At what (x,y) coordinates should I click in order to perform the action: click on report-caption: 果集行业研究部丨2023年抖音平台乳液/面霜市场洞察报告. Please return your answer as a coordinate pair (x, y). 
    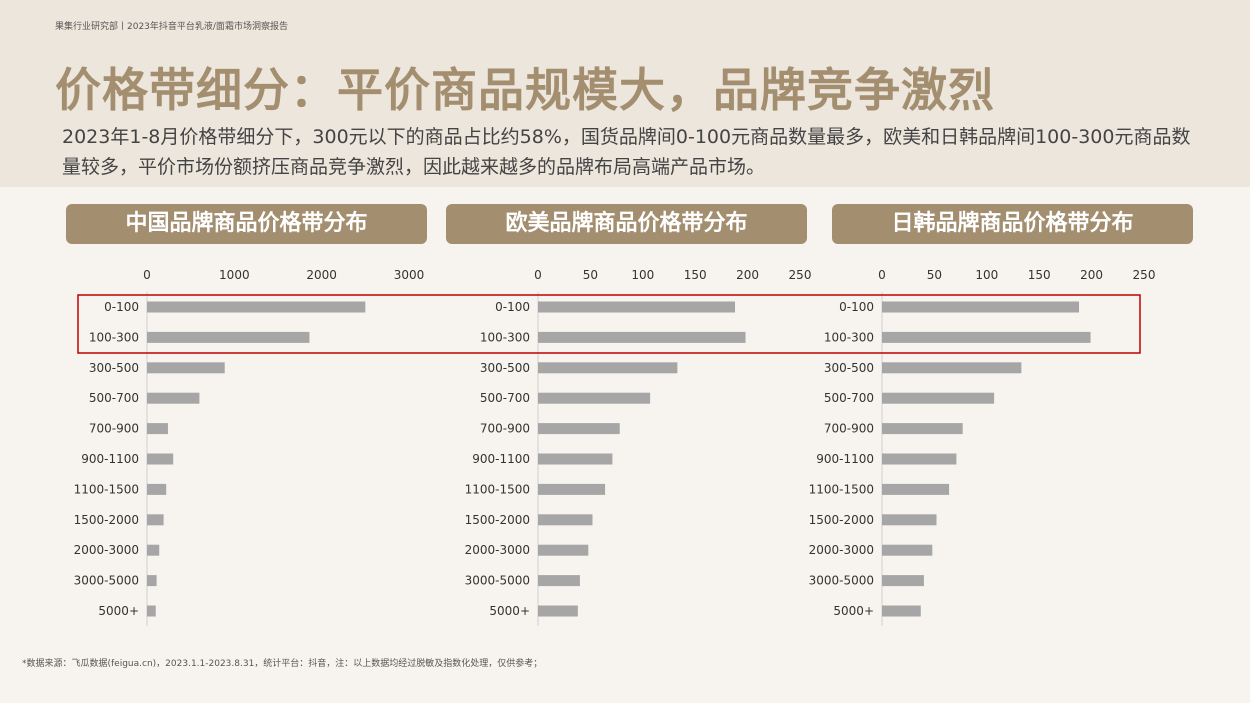
    Looking at the image, I should click on (171, 27).